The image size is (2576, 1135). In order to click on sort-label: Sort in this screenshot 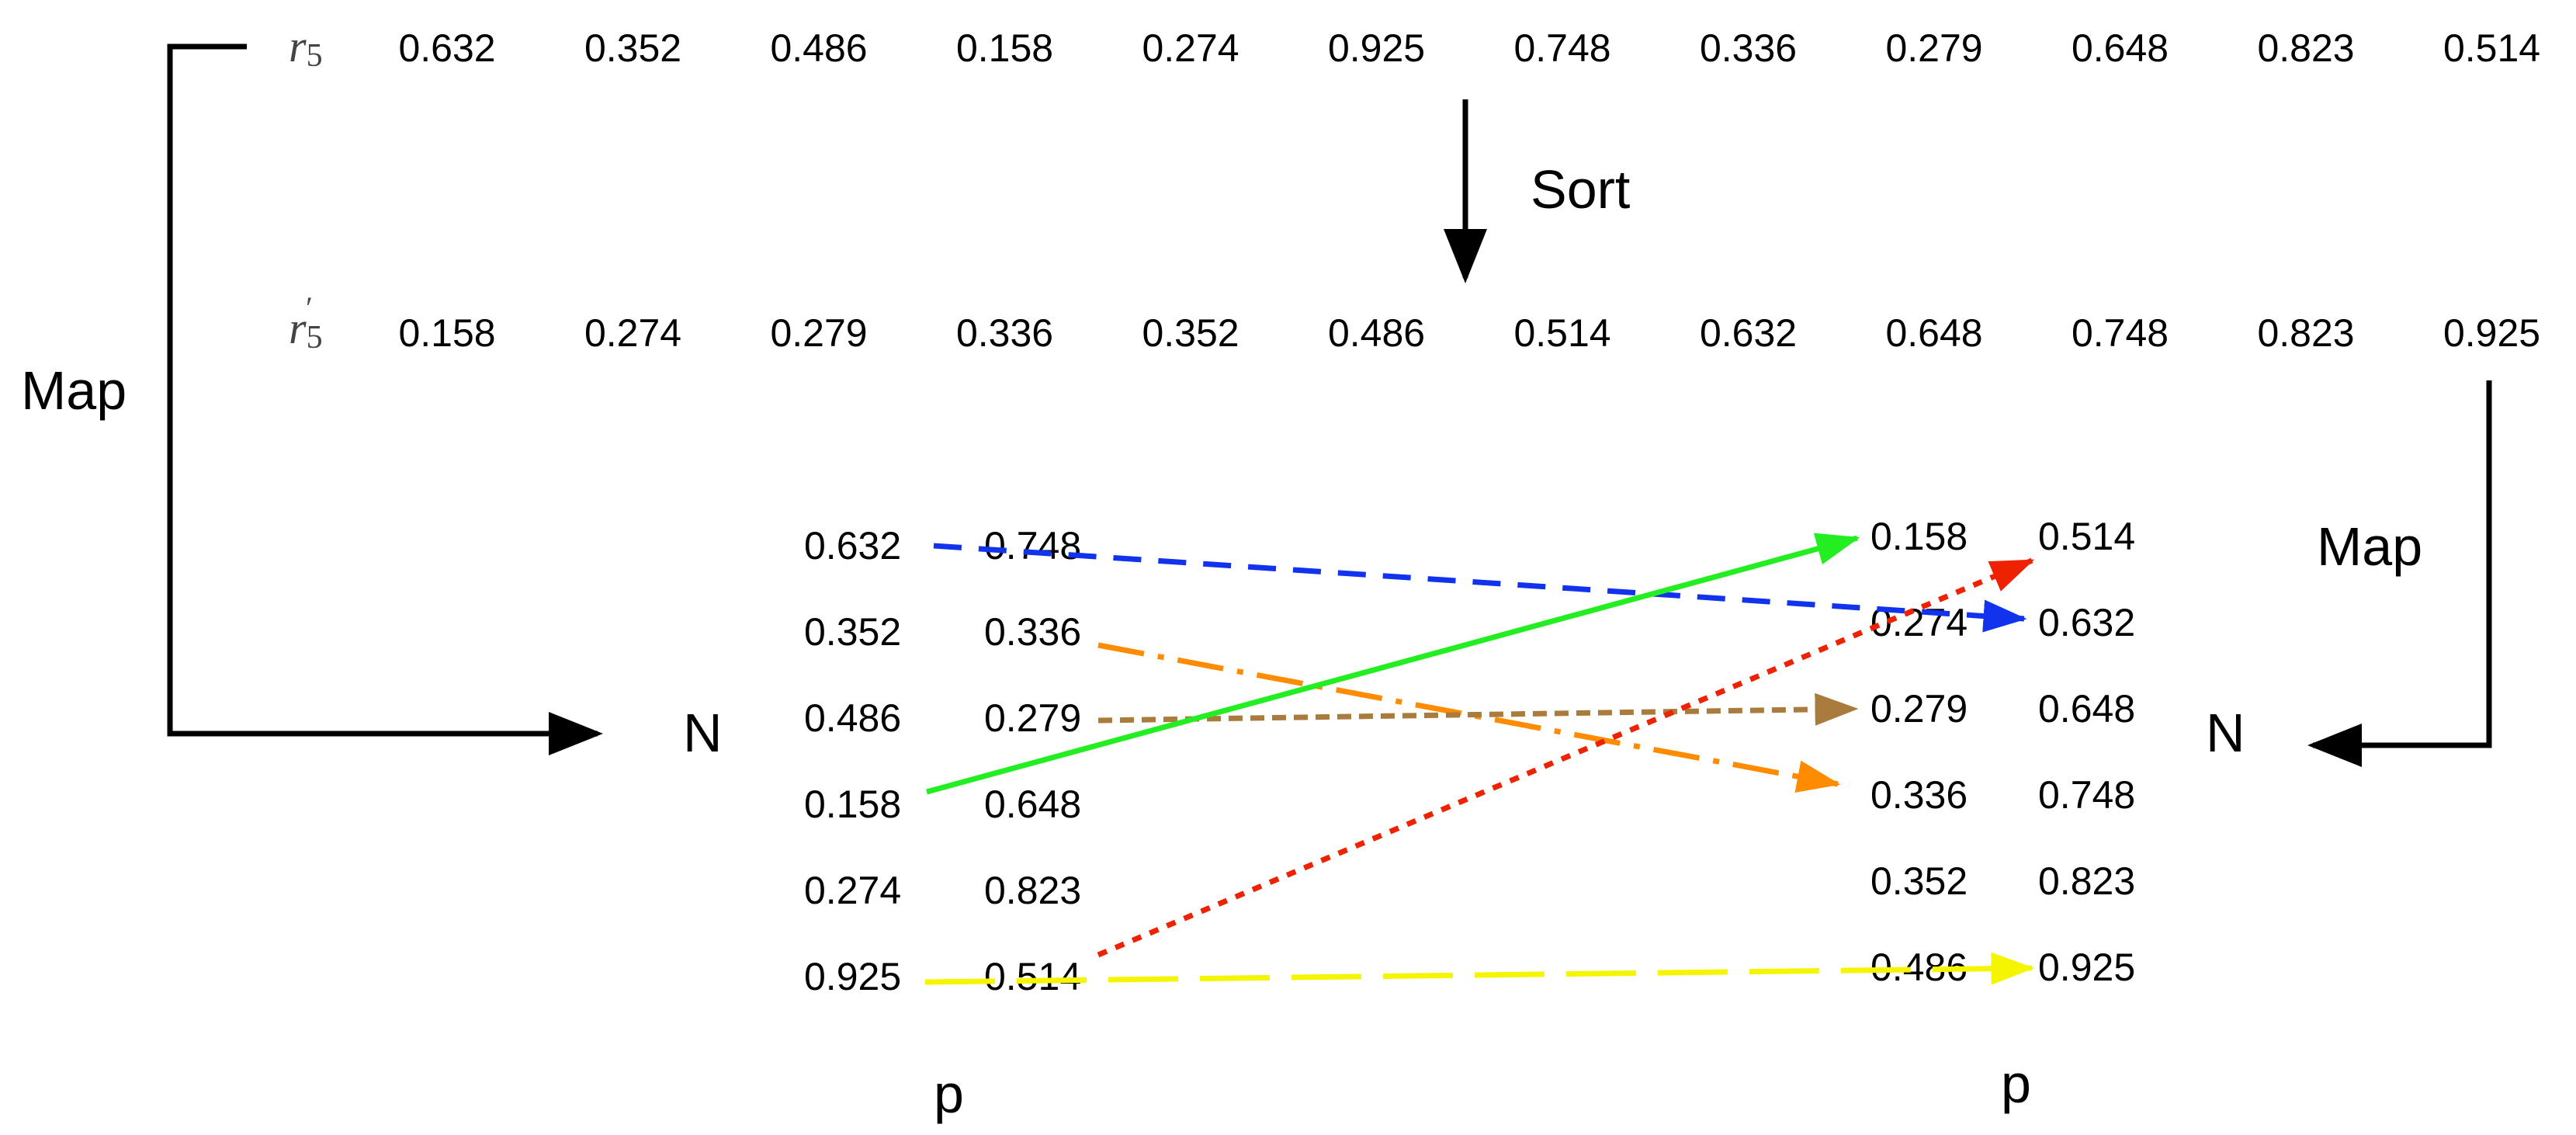, I will do `click(1580, 189)`.